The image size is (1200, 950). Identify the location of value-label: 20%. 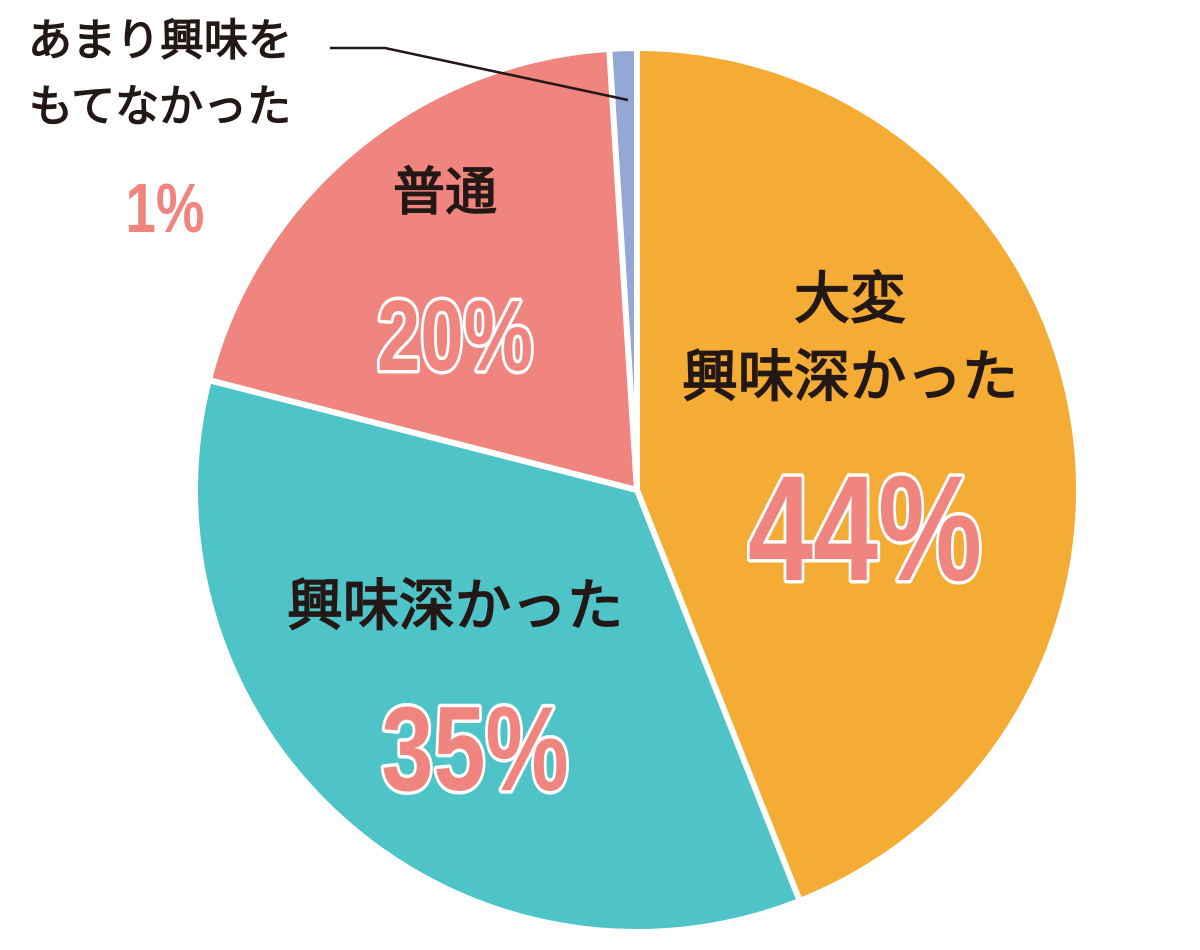
(455, 337).